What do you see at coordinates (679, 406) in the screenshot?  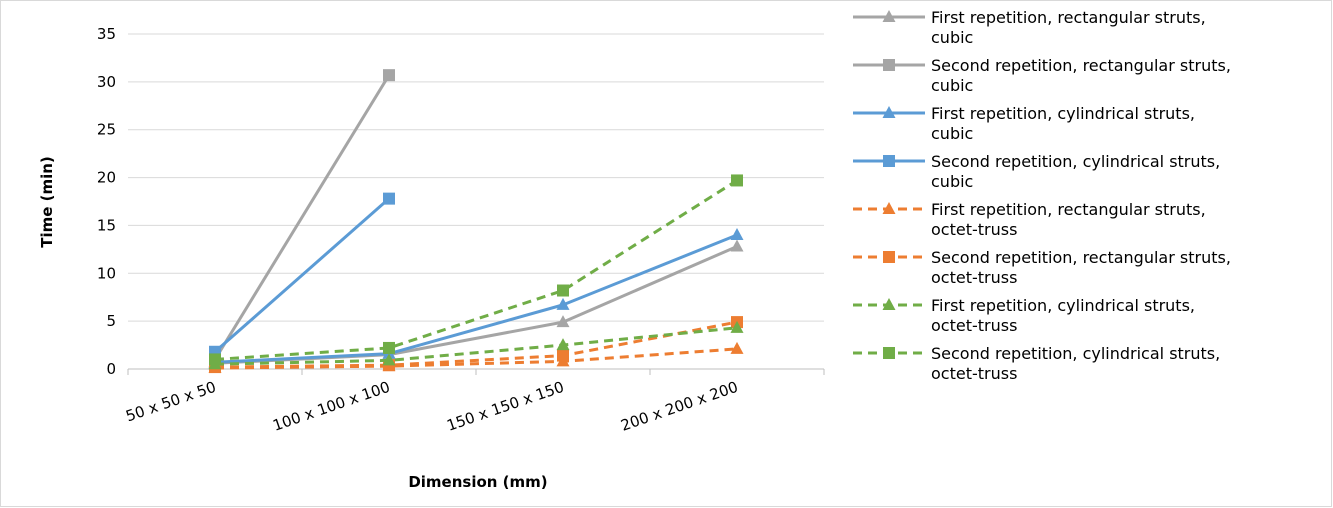 I see `x-tick-label: 200 x 200 x 200` at bounding box center [679, 406].